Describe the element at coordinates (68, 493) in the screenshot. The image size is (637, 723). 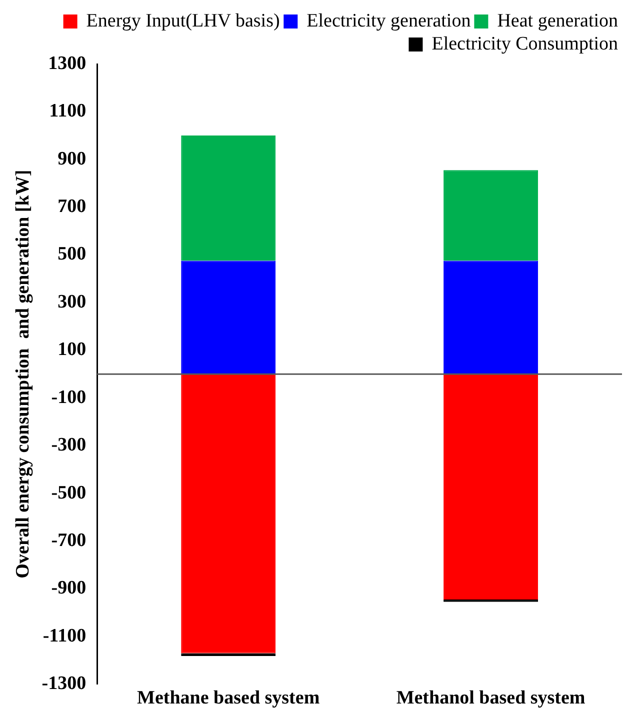
I see `y-tick-label: -500` at that location.